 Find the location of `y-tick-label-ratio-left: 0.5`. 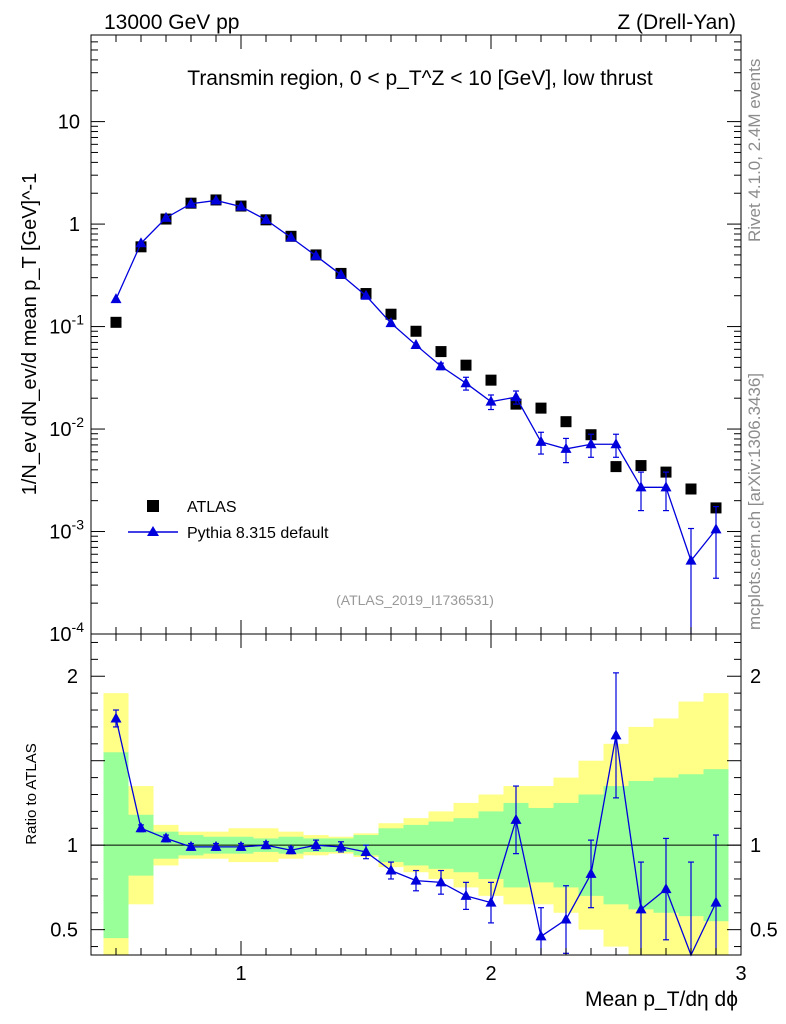

y-tick-label-ratio-left: 0.5 is located at coordinates (64, 931).